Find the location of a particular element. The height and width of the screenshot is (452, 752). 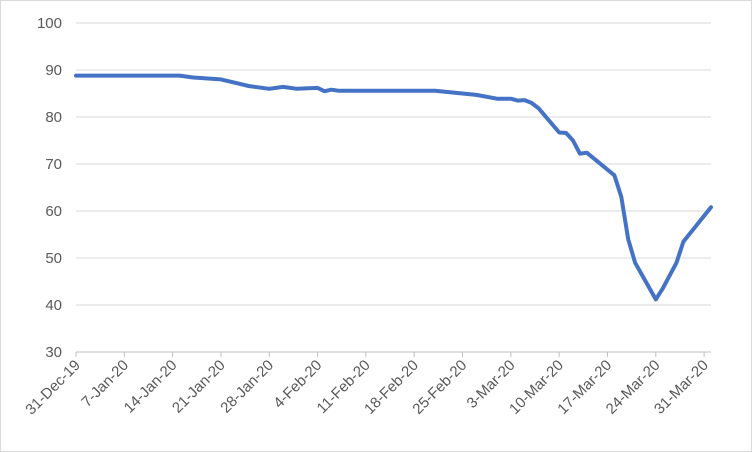

x-tick-label: 31-Dec-19 is located at coordinates (53, 388).